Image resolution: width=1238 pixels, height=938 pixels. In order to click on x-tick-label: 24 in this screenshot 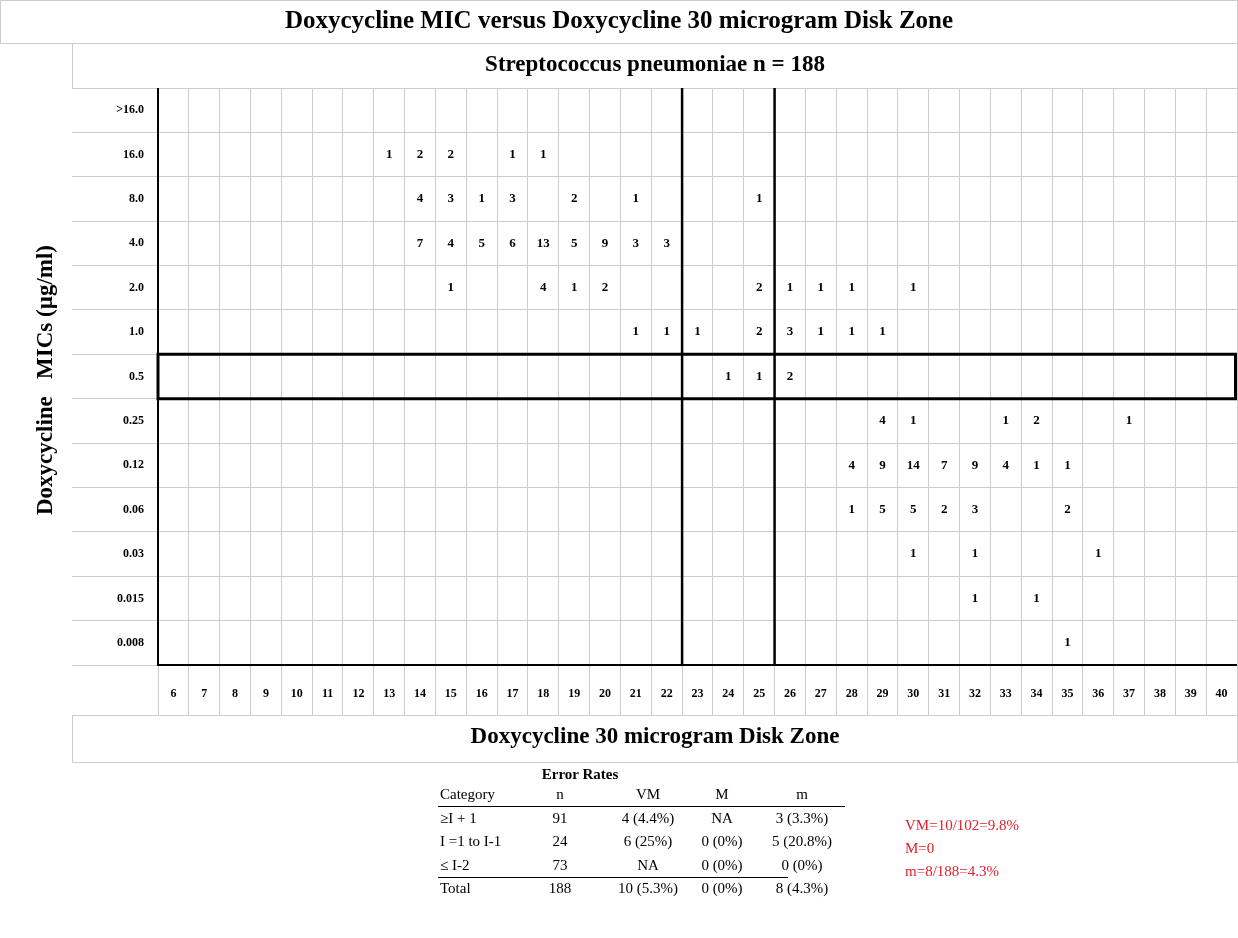, I will do `click(728, 693)`.